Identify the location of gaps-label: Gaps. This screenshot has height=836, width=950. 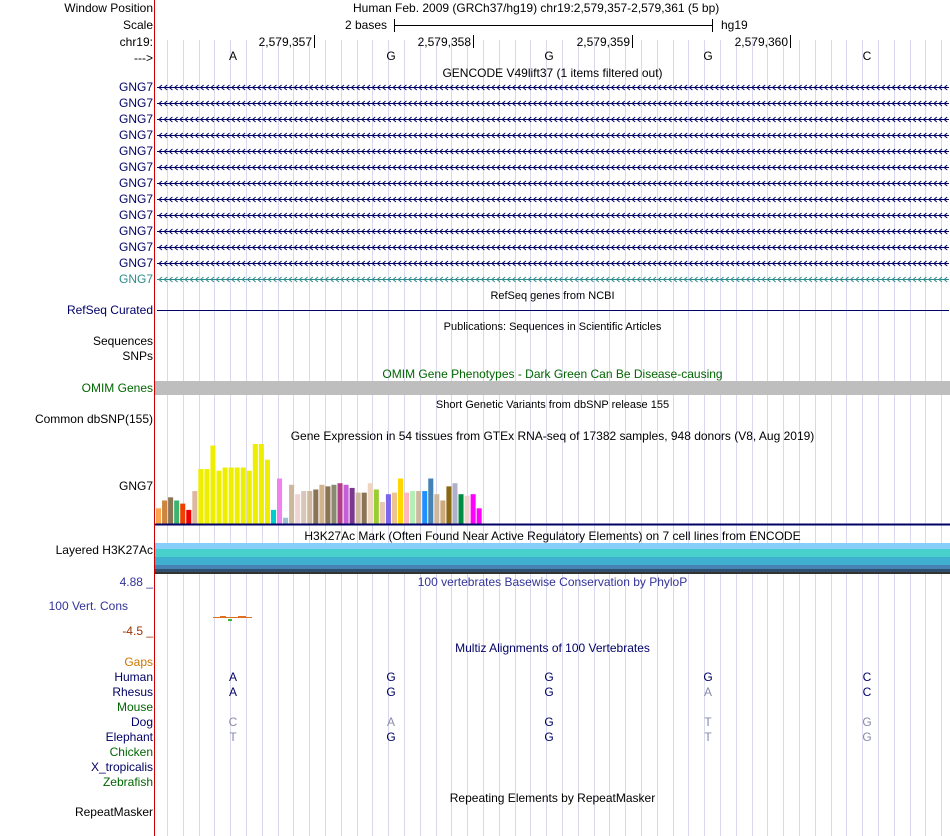
(138, 662).